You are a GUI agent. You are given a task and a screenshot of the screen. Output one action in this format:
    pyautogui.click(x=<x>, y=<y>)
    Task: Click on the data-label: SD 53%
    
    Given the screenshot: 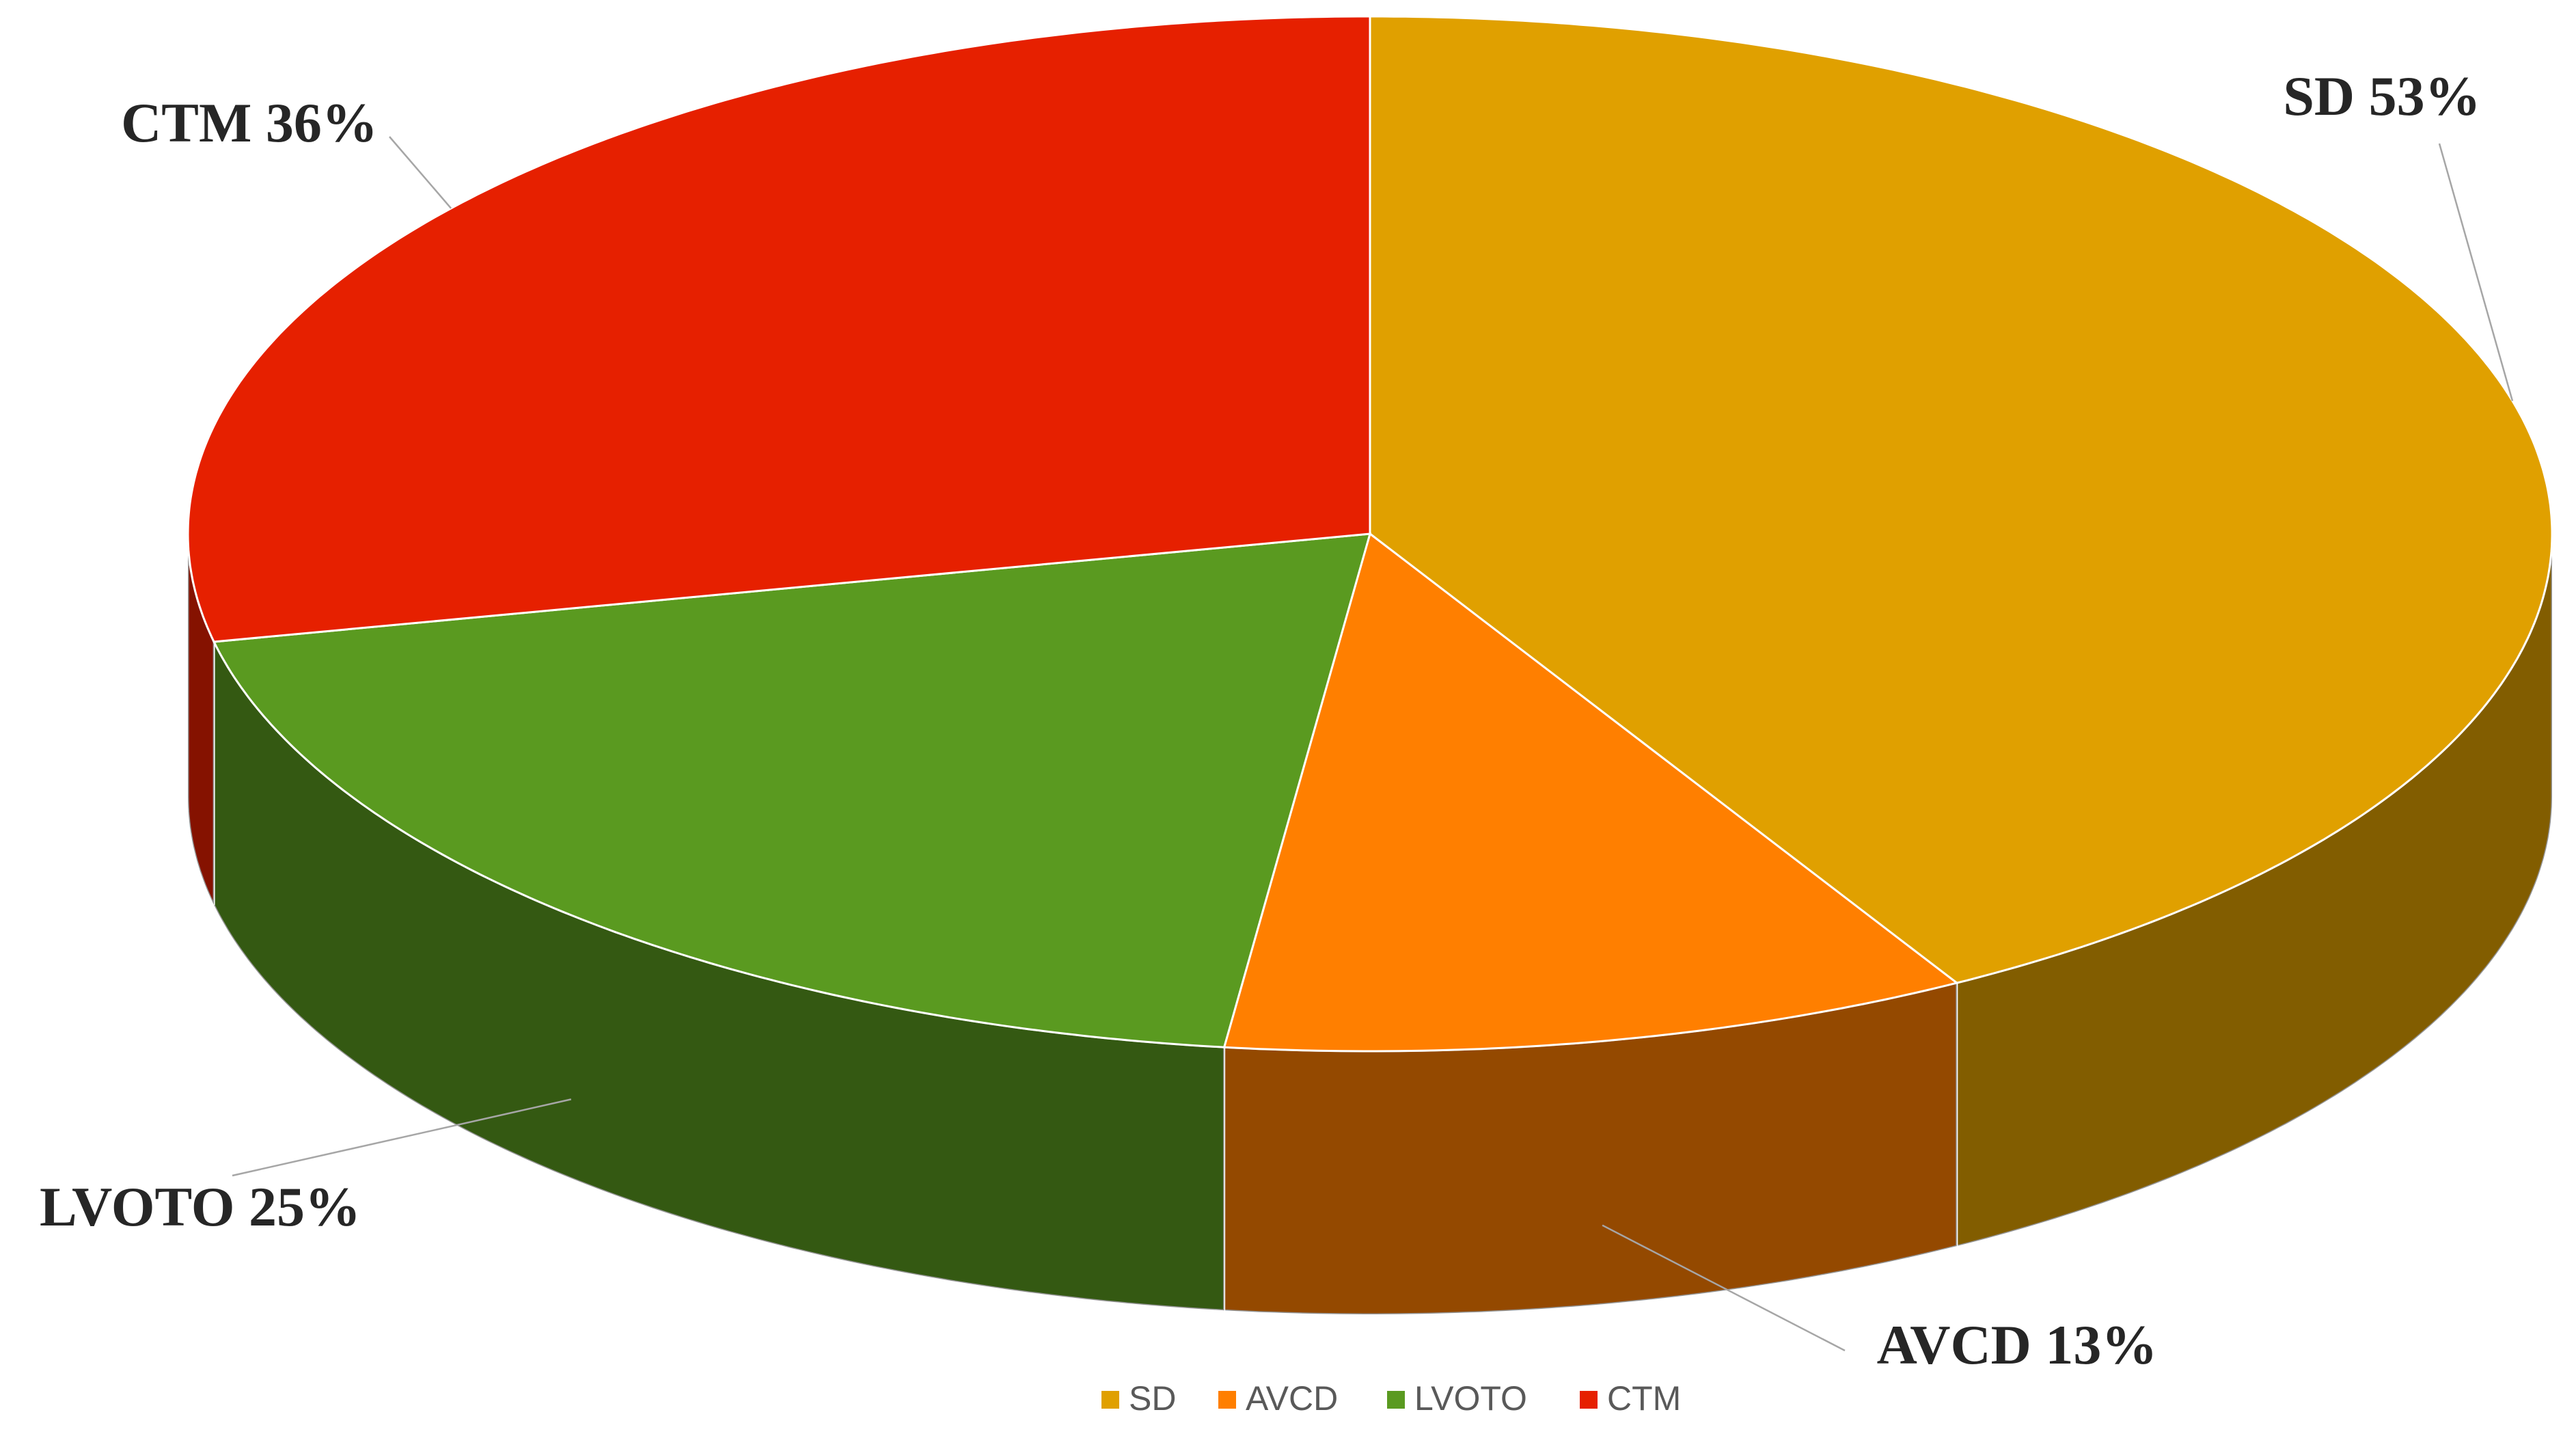 What is the action you would take?
    pyautogui.click(x=2381, y=96)
    